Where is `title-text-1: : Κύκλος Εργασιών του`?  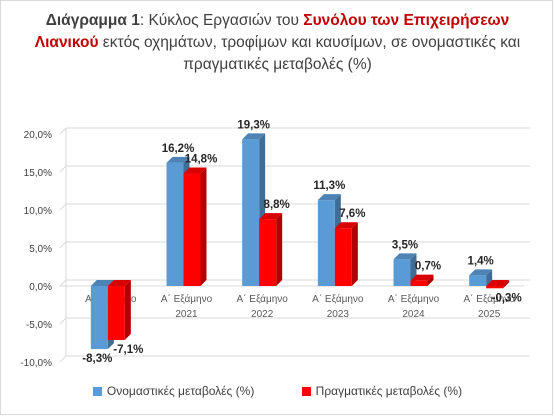 title-text-1: : Κύκλος Εργασιών του is located at coordinates (221, 20).